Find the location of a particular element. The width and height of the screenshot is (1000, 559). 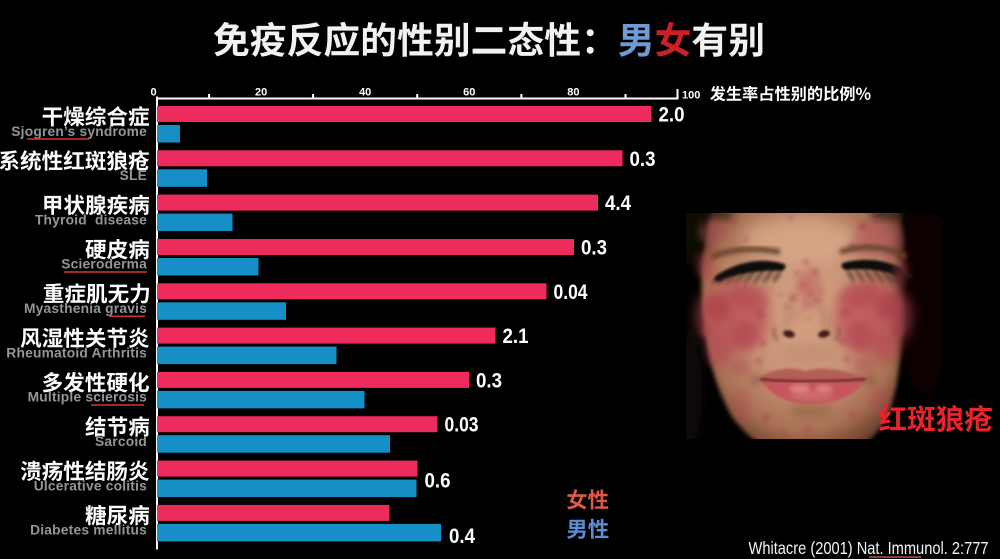

svg-text: Myasthenia gravis is located at coordinates (85, 308).